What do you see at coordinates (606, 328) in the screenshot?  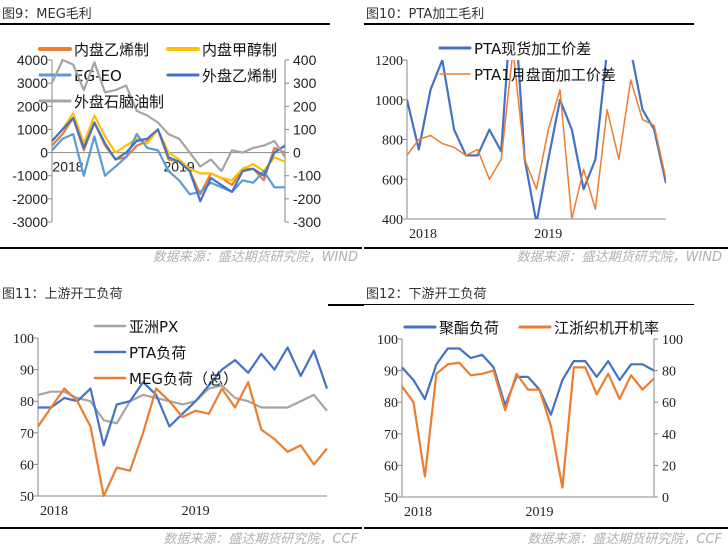 I see `c12-legend-label: 江浙织机开机率` at bounding box center [606, 328].